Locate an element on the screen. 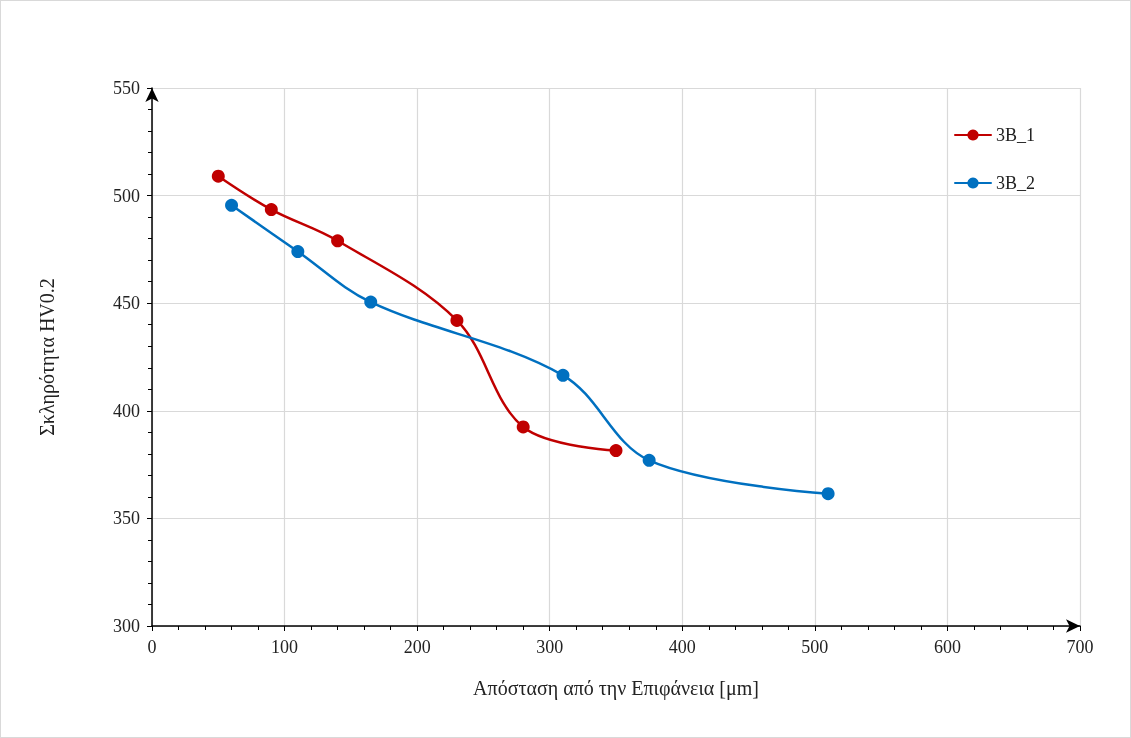  x-tick-label: 300 is located at coordinates (550, 647).